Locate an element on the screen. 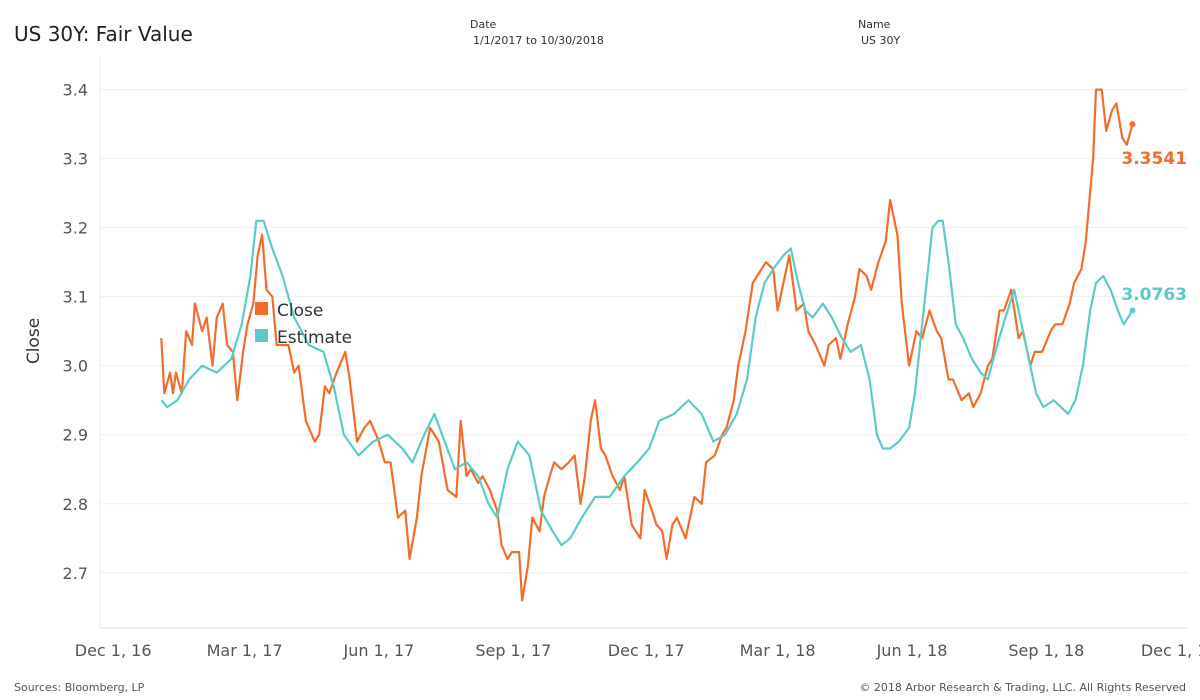 The width and height of the screenshot is (1200, 700). x-tick-label: Jun 1, 17 is located at coordinates (379, 650).